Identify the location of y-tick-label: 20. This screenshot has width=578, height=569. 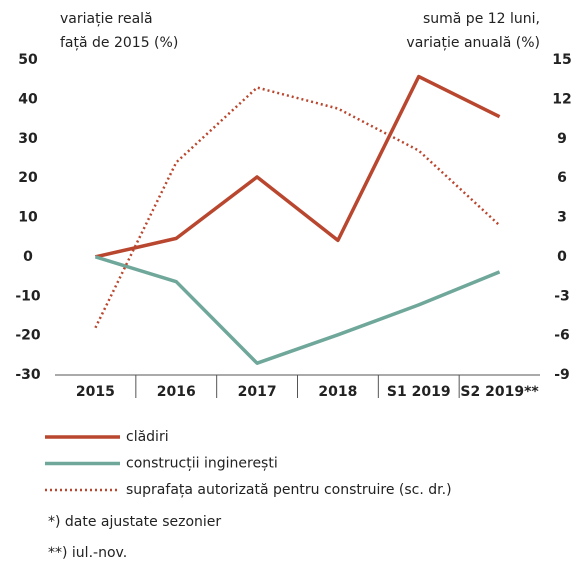
(28, 178).